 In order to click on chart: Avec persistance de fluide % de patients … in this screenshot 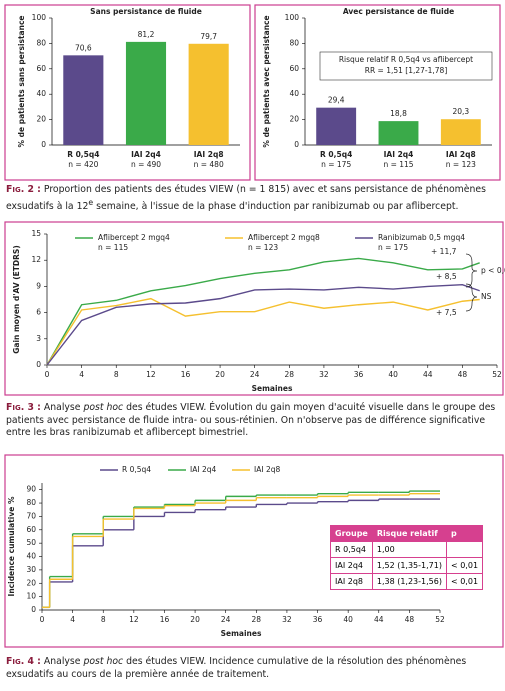, I will do `click(377, 92)`.